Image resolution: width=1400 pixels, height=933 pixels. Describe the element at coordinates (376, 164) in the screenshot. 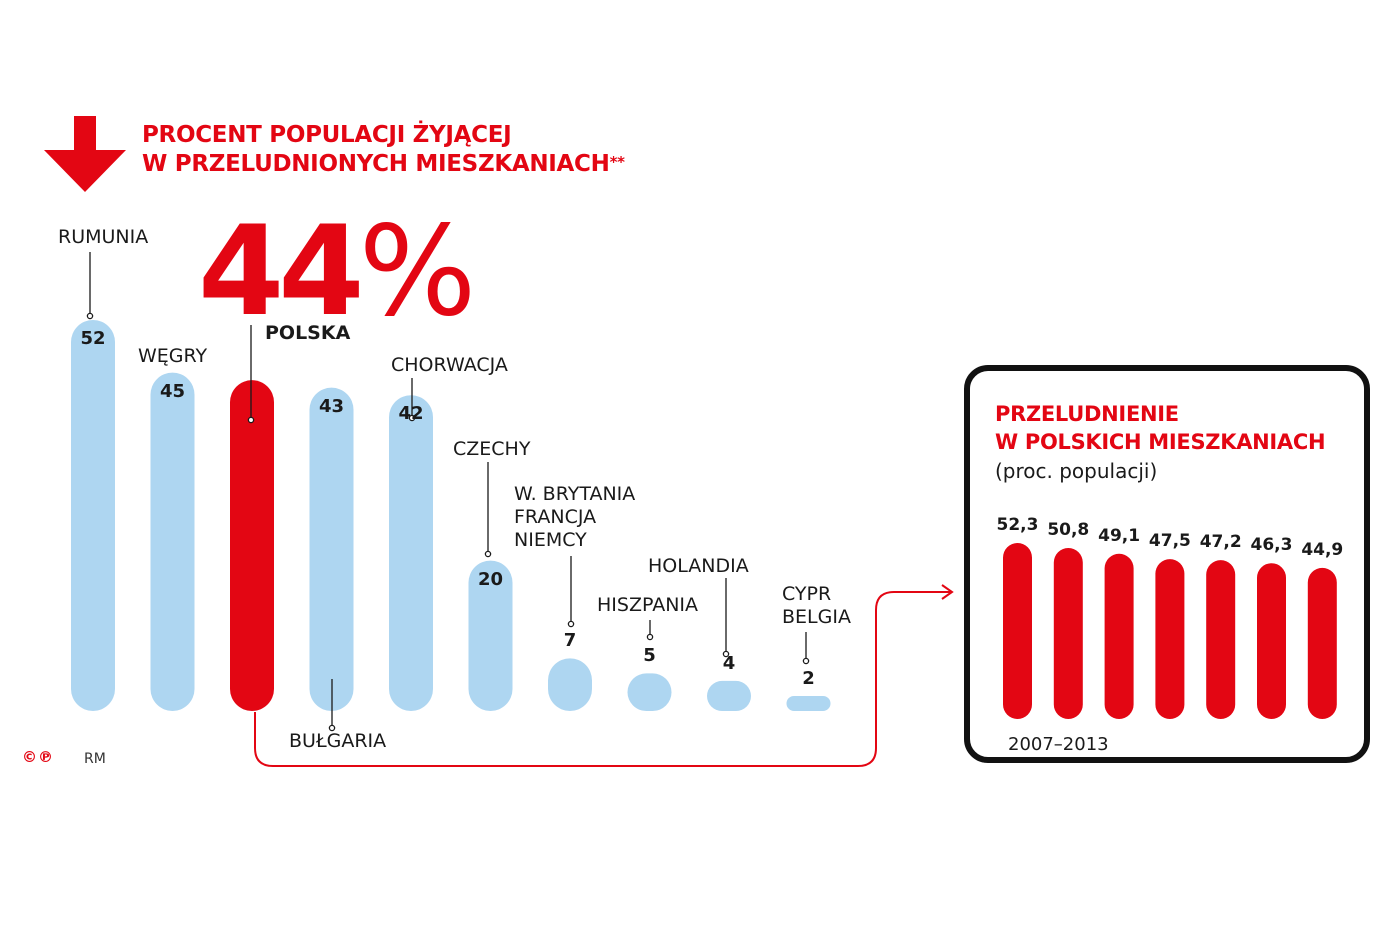

I see `main-title-line-2: W PRZELUDNIONYCH MIESZKANIACH` at that location.